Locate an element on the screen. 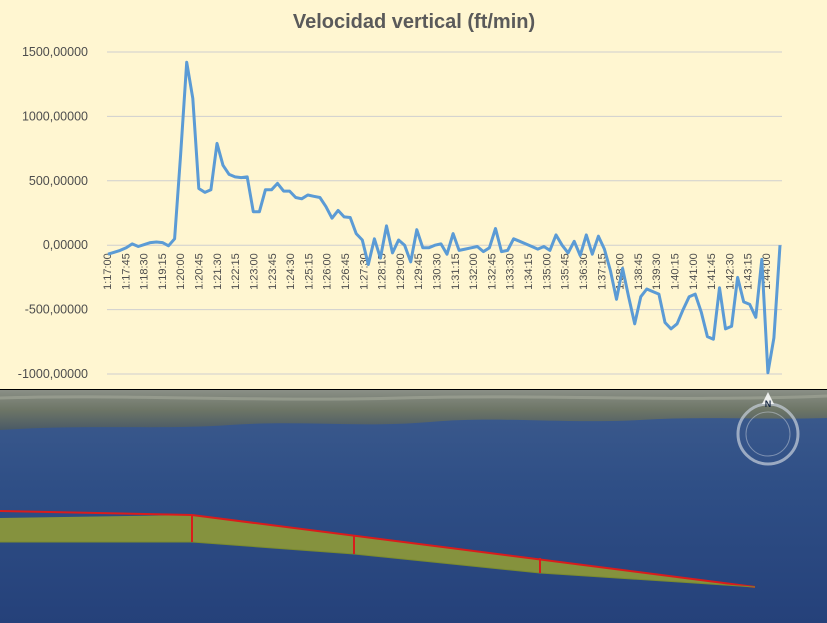 This screenshot has height=623, width=827. x-tick-label: 1:37:15 is located at coordinates (602, 271).